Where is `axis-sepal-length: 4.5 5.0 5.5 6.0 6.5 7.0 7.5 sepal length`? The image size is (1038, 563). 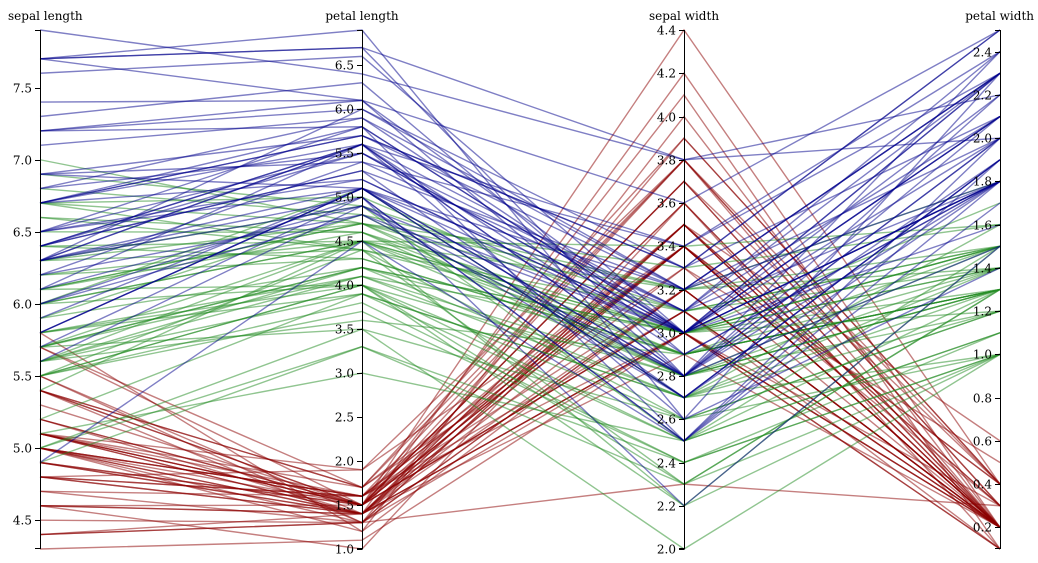 axis-sepal-length: 4.5 5.0 5.5 6.0 6.5 7.0 7.5 sepal length is located at coordinates (45, 279).